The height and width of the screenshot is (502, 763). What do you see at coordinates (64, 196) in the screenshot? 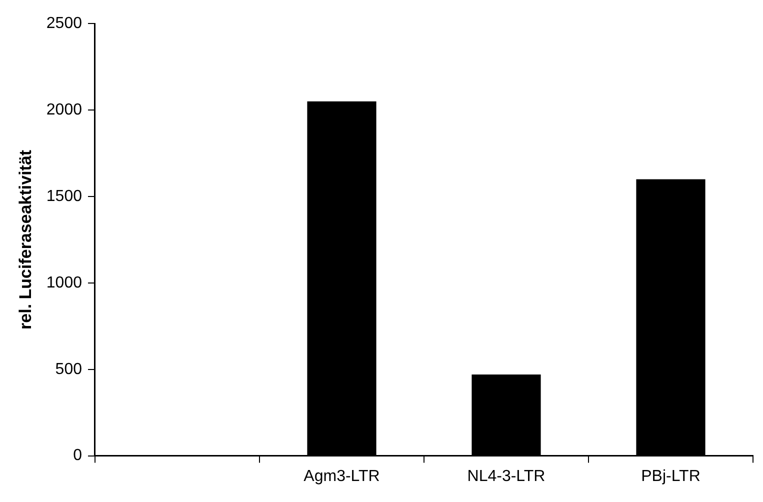
I see `y-tick-label: 1500` at bounding box center [64, 196].